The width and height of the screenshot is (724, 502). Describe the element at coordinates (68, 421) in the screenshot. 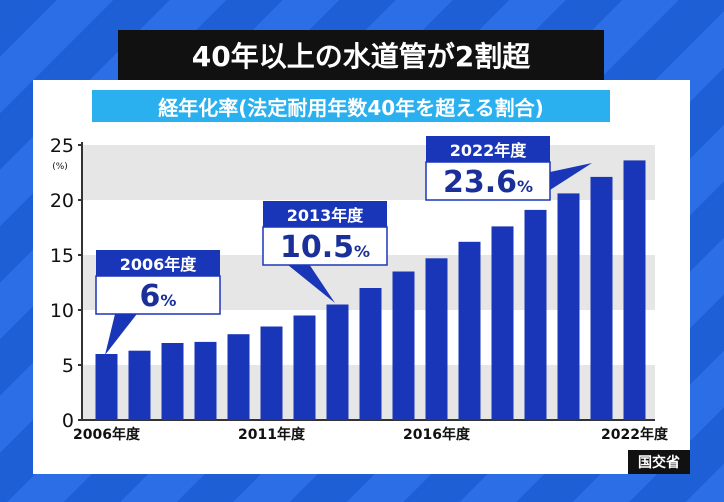

I see `y-tick-label: 0` at that location.